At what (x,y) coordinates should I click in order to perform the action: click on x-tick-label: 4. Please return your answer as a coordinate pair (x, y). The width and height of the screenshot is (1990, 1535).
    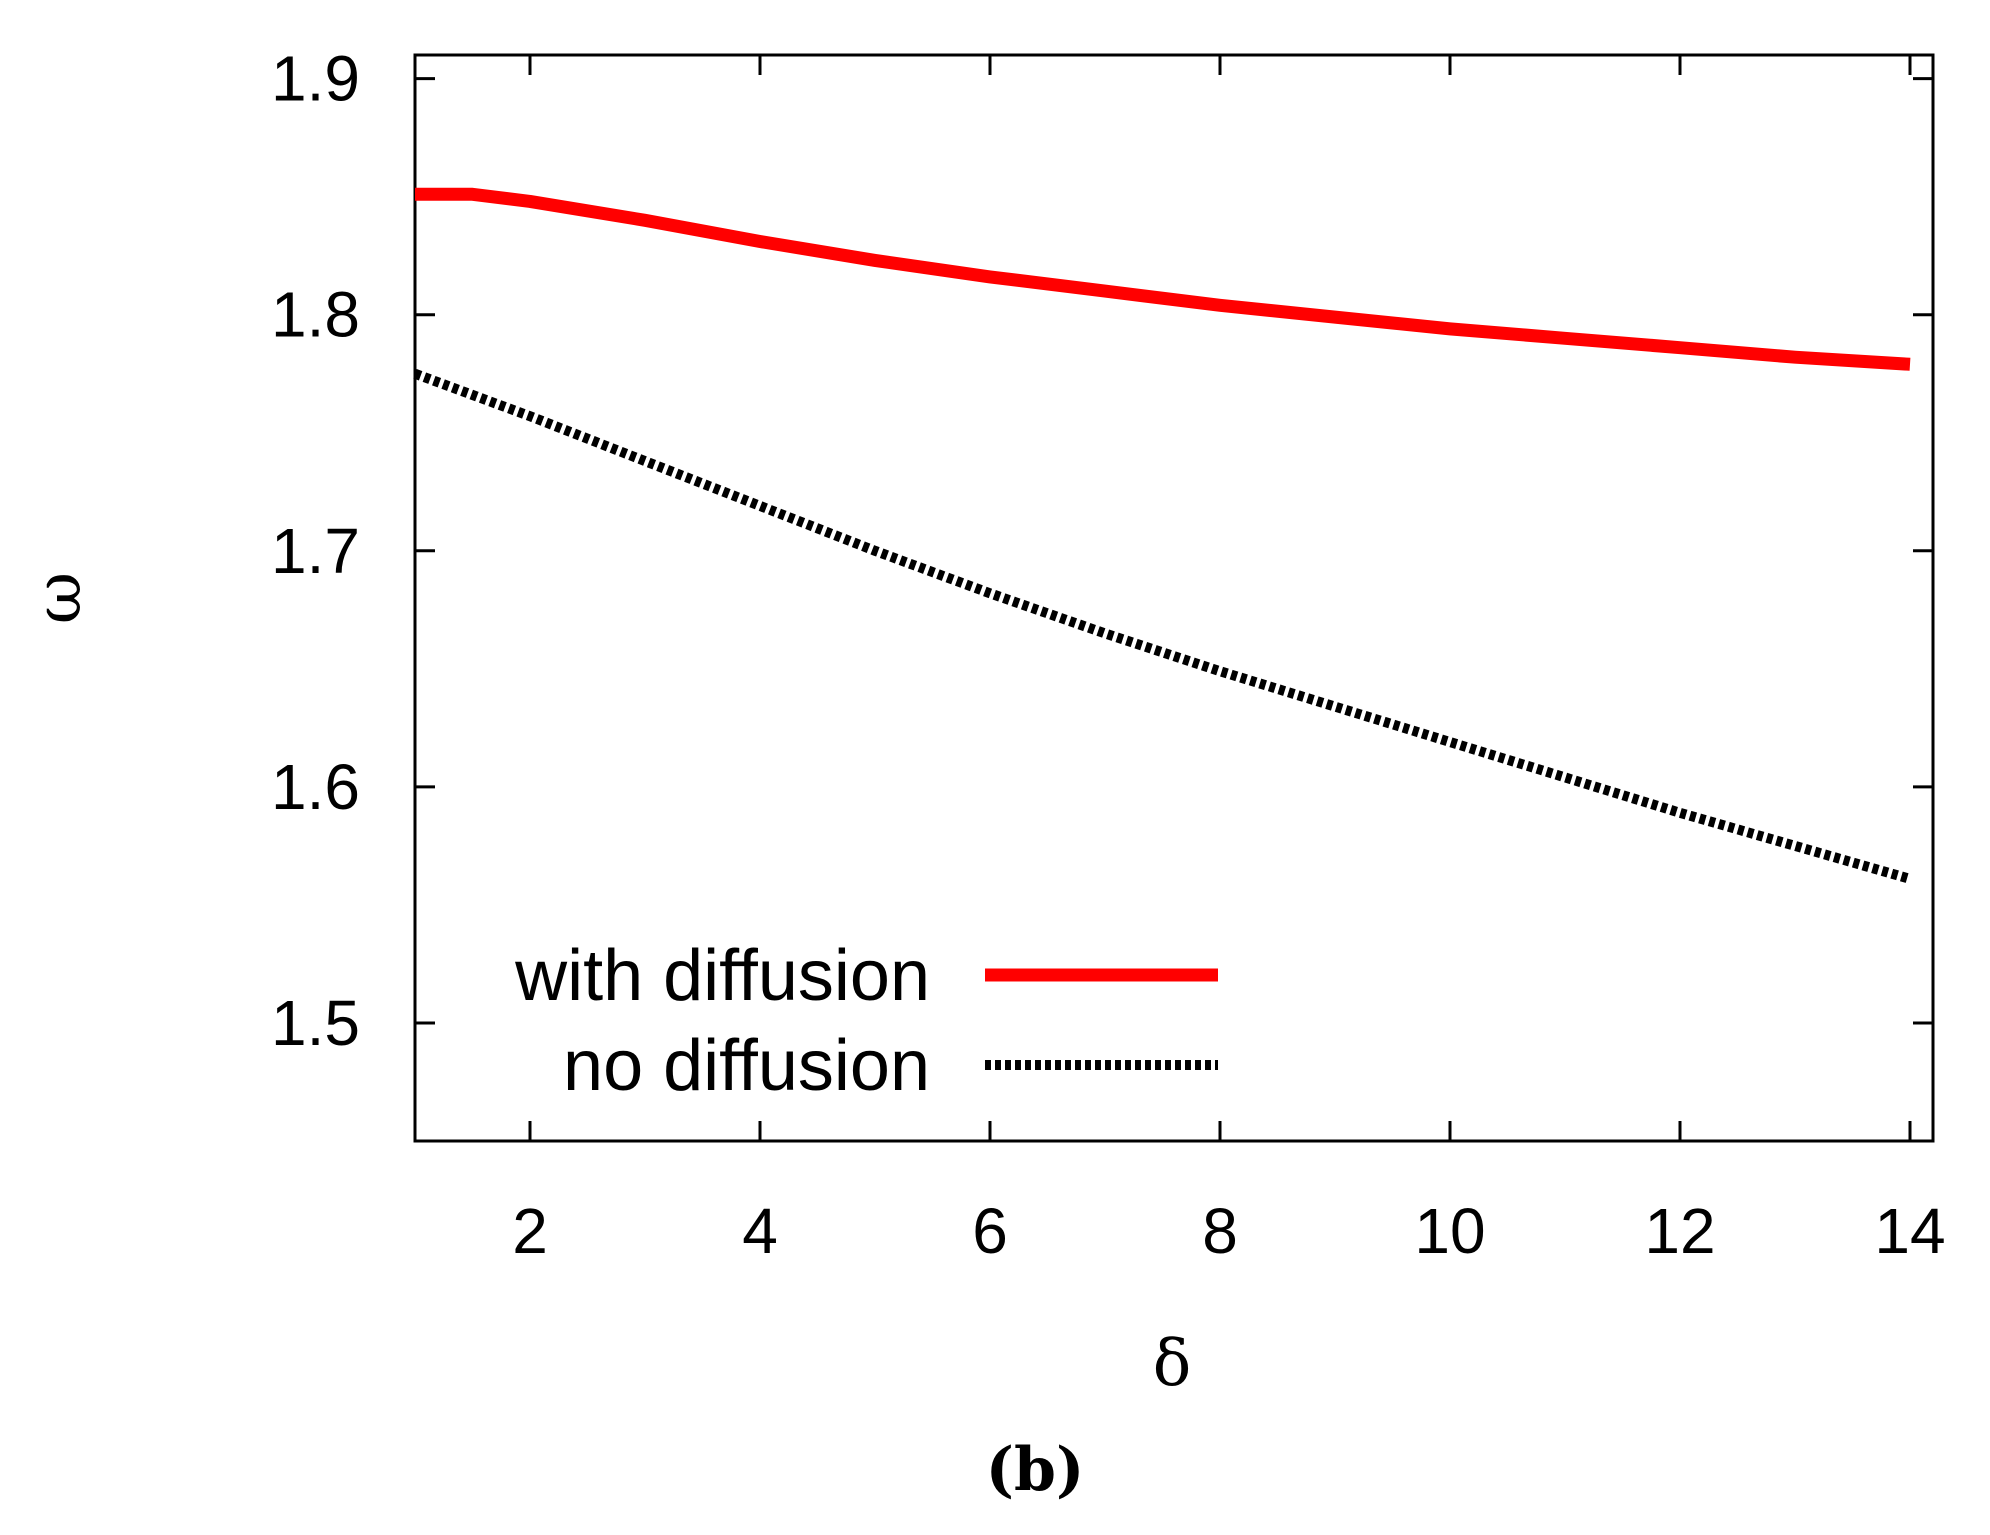
    Looking at the image, I should click on (760, 1231).